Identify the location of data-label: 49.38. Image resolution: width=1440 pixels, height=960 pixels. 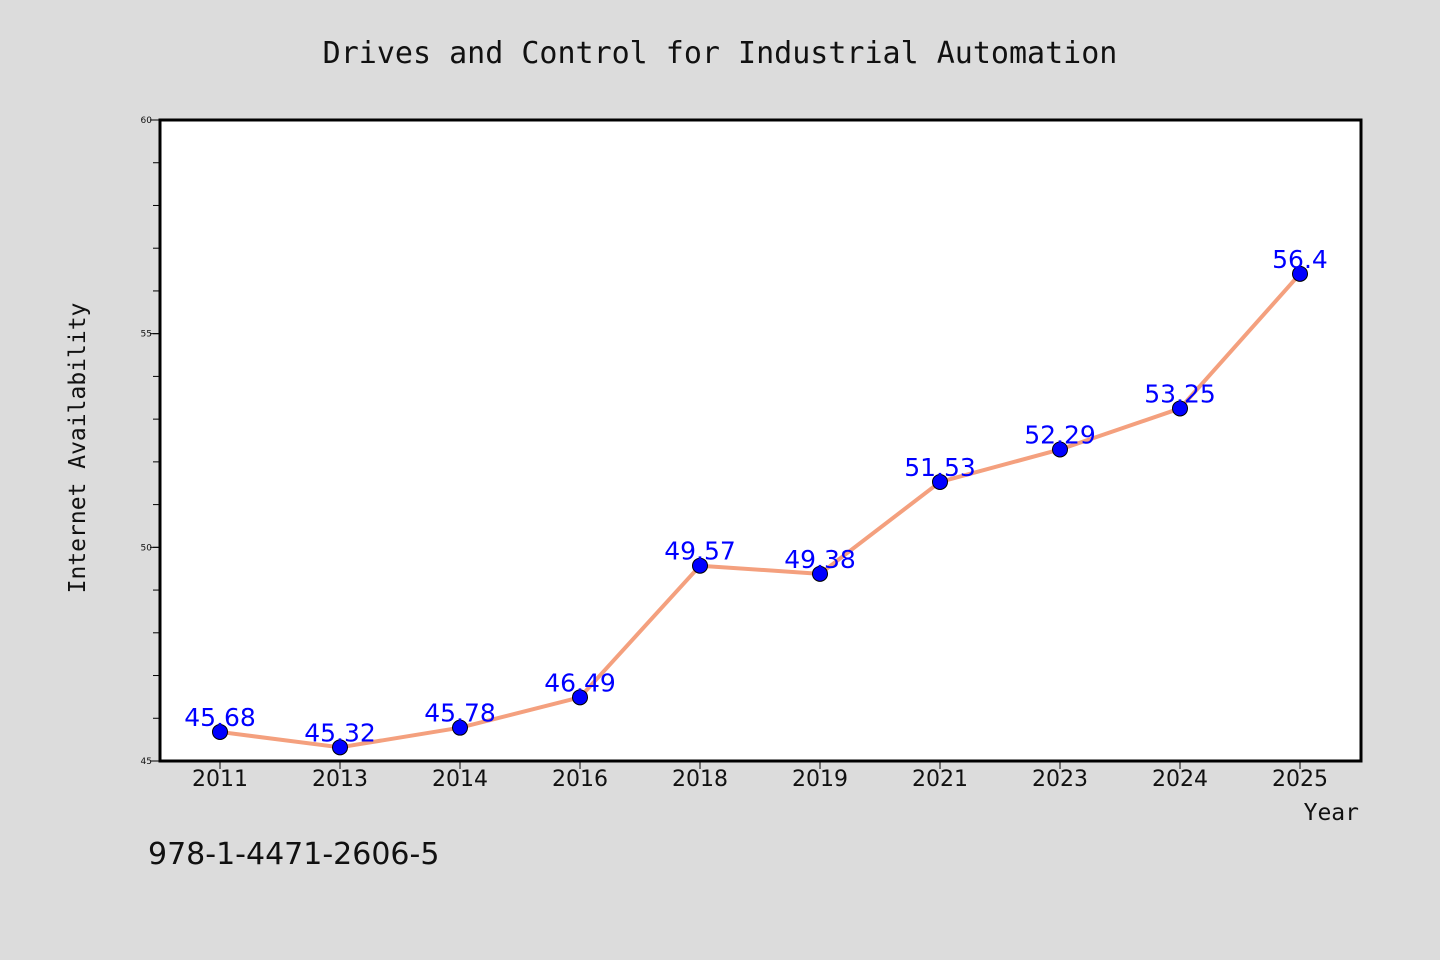
(820, 559).